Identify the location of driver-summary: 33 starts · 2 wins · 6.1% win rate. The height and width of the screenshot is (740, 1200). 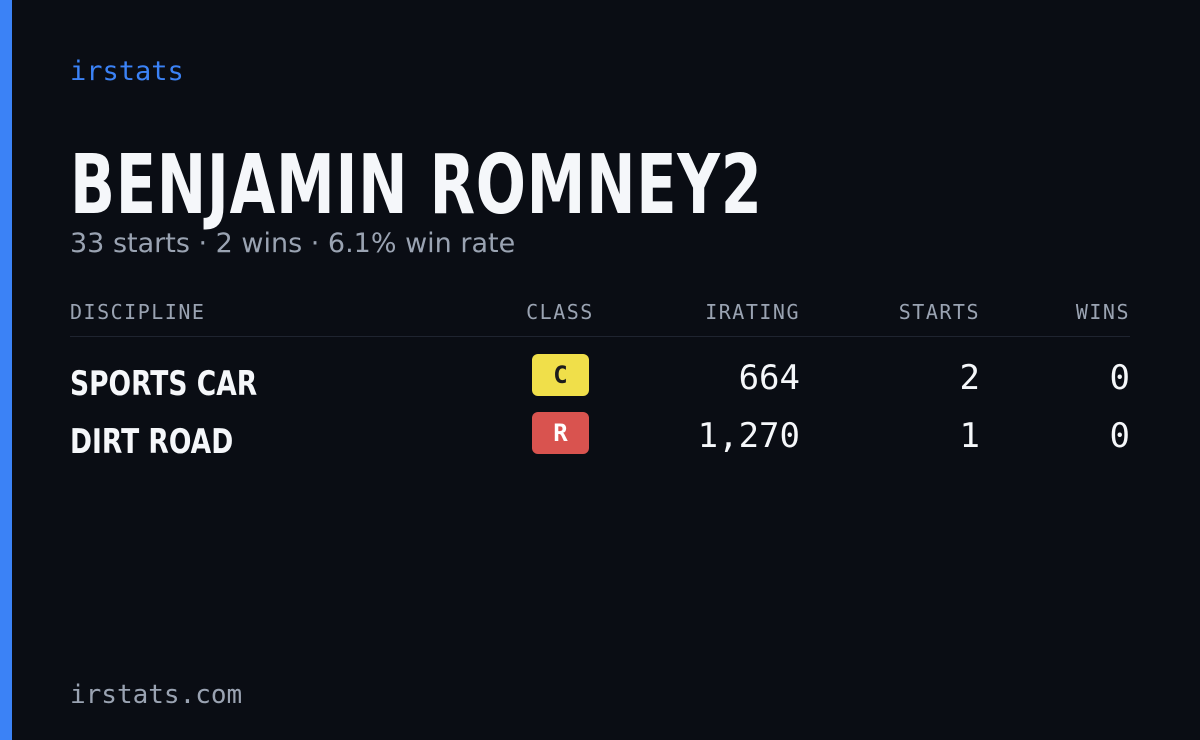
(293, 243).